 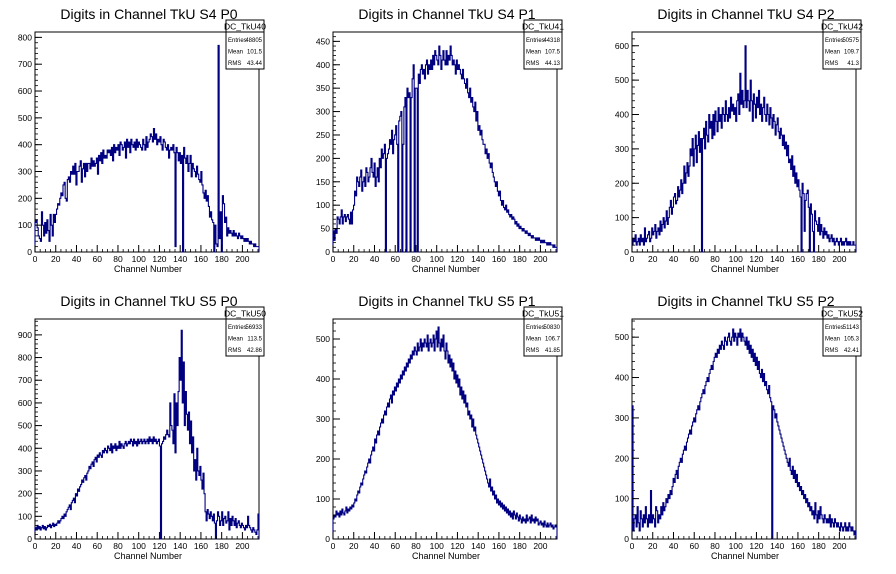 I want to click on stats-title: DC_TkU51, so click(x=543, y=314).